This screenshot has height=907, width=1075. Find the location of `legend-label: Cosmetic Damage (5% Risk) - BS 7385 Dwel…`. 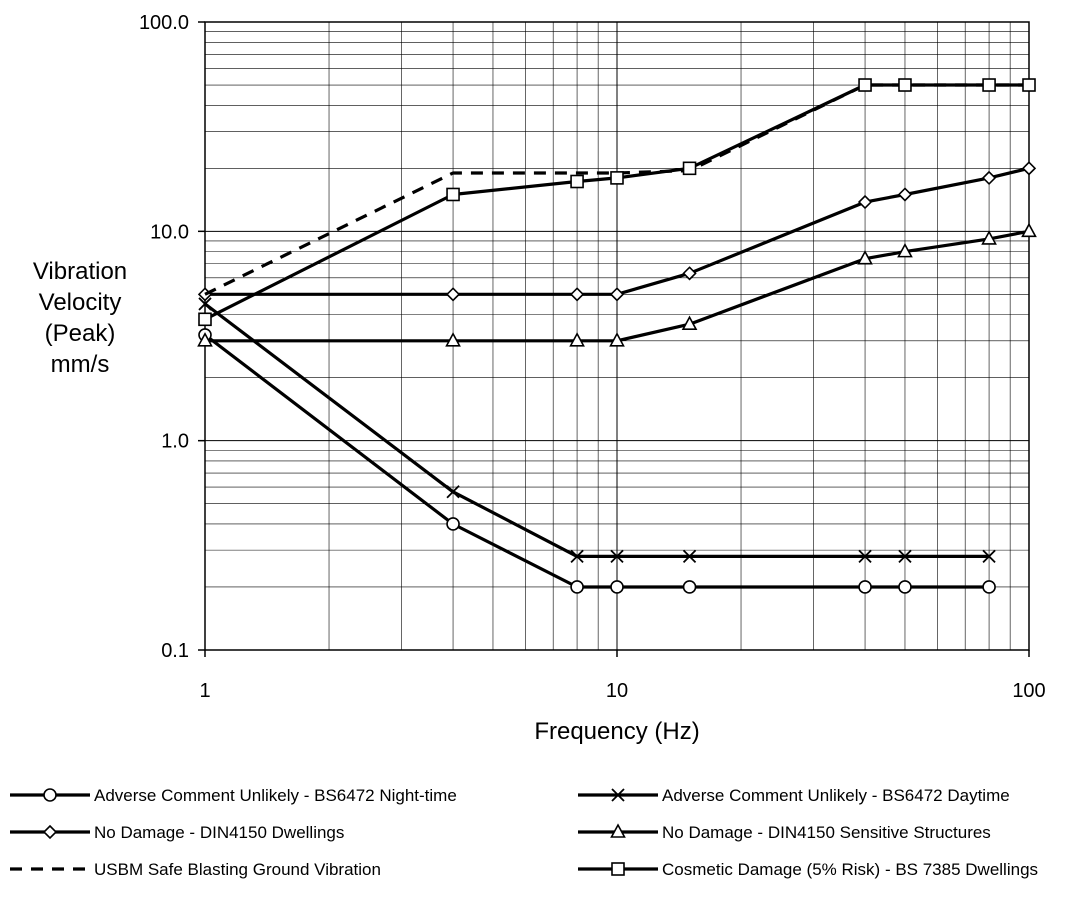

legend-label: Cosmetic Damage (5% Risk) - BS 7385 Dwel… is located at coordinates (850, 869).